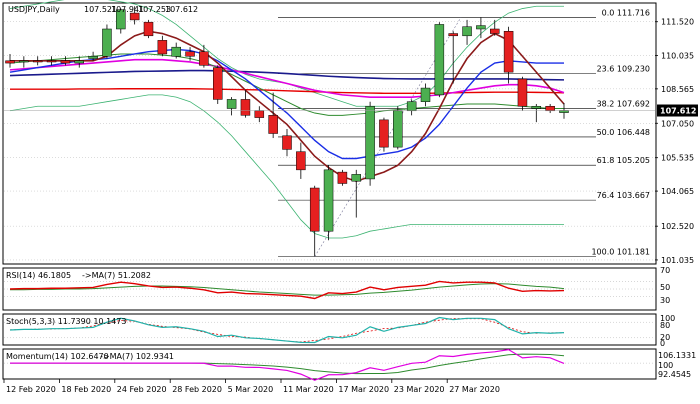  I want to click on rsi-ma-line, so click(287, 289).